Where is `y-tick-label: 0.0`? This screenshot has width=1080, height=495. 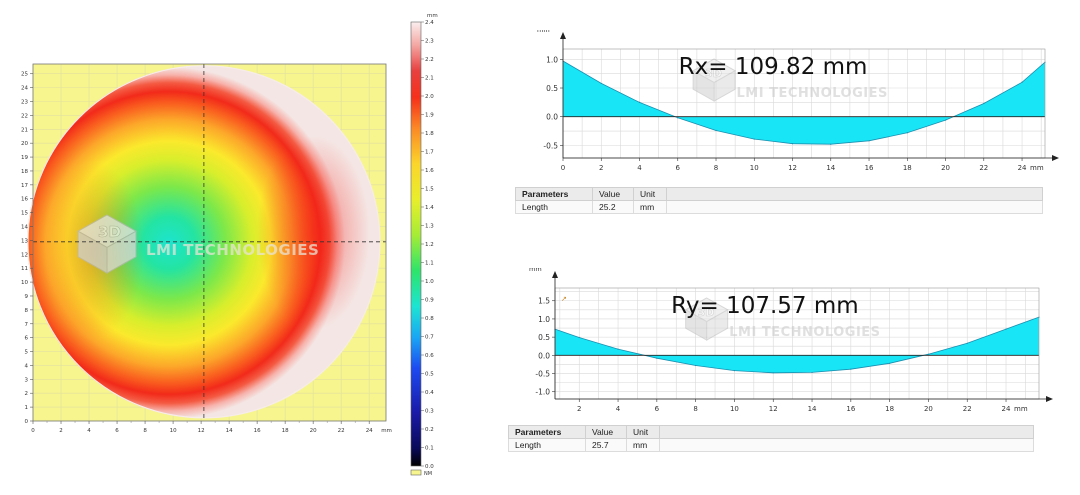 y-tick-label: 0.0 is located at coordinates (552, 117).